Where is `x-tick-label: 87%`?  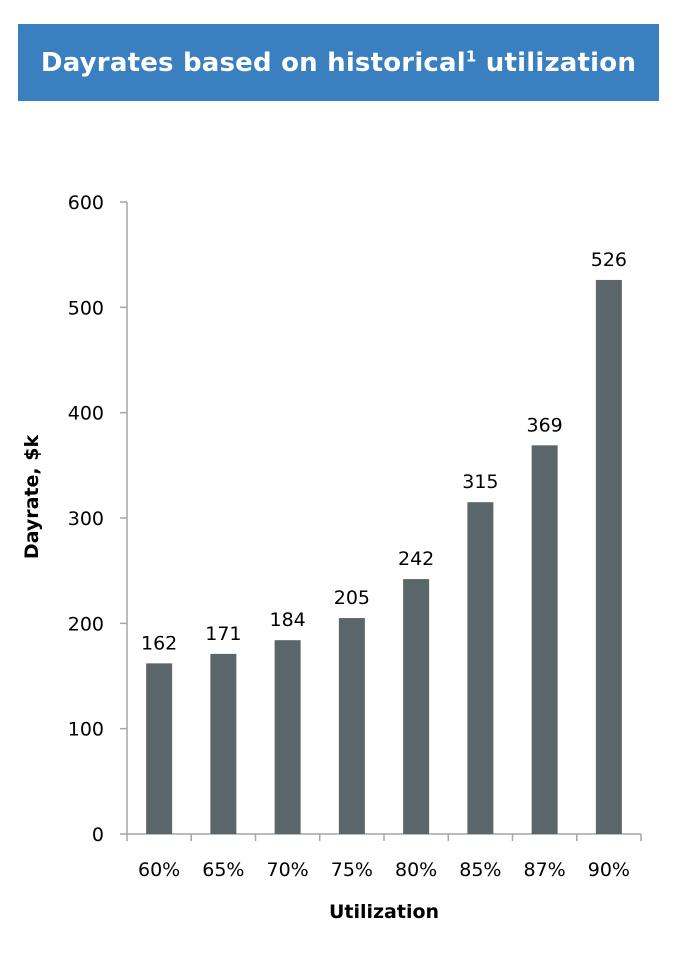
x-tick-label: 87% is located at coordinates (545, 870).